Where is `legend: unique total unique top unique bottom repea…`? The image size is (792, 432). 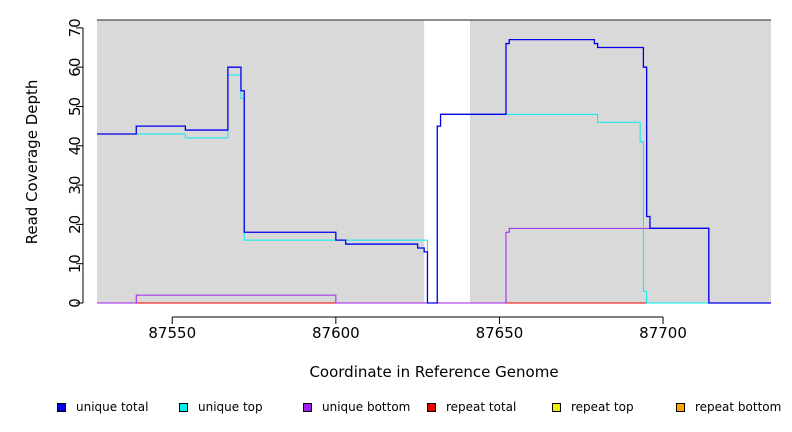 legend: unique total unique top unique bottom repea… is located at coordinates (396, 410).